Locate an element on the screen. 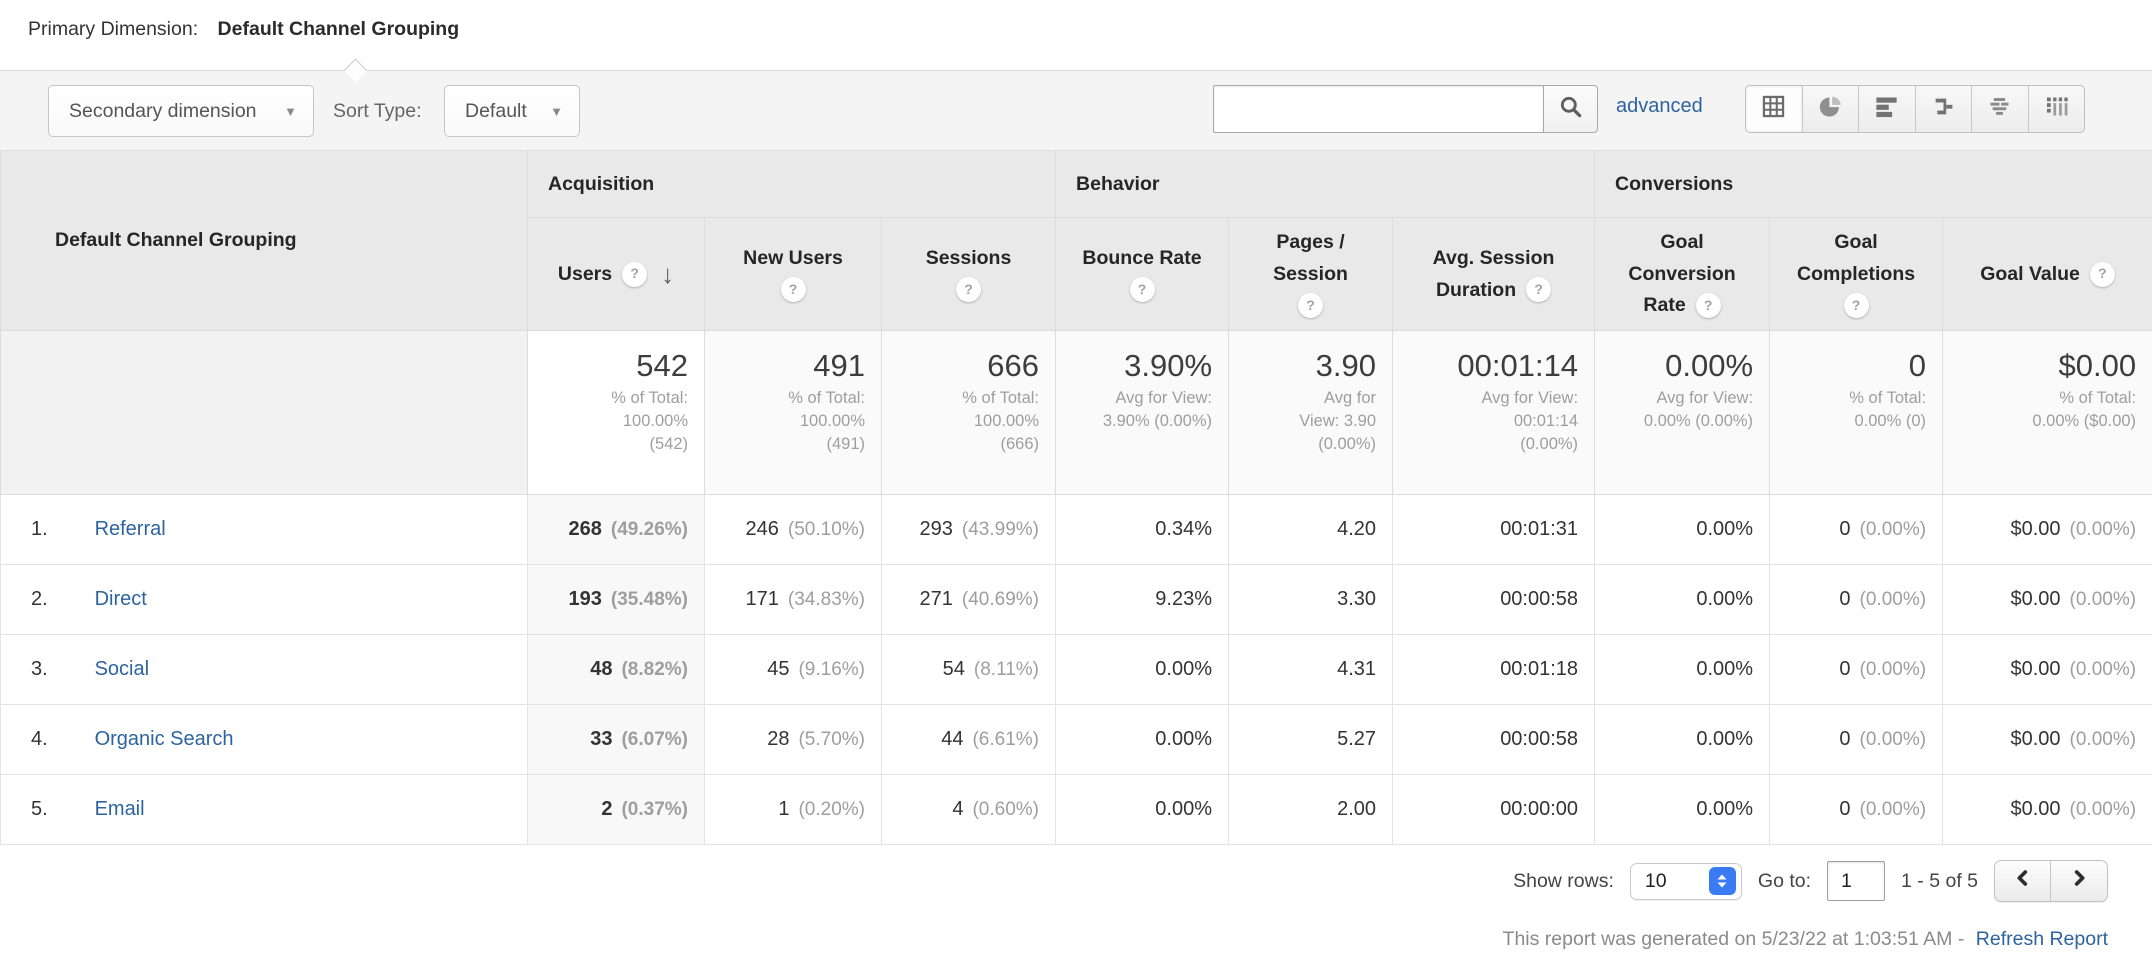 The image size is (2152, 966). percentage-view-button is located at coordinates (1831, 109).